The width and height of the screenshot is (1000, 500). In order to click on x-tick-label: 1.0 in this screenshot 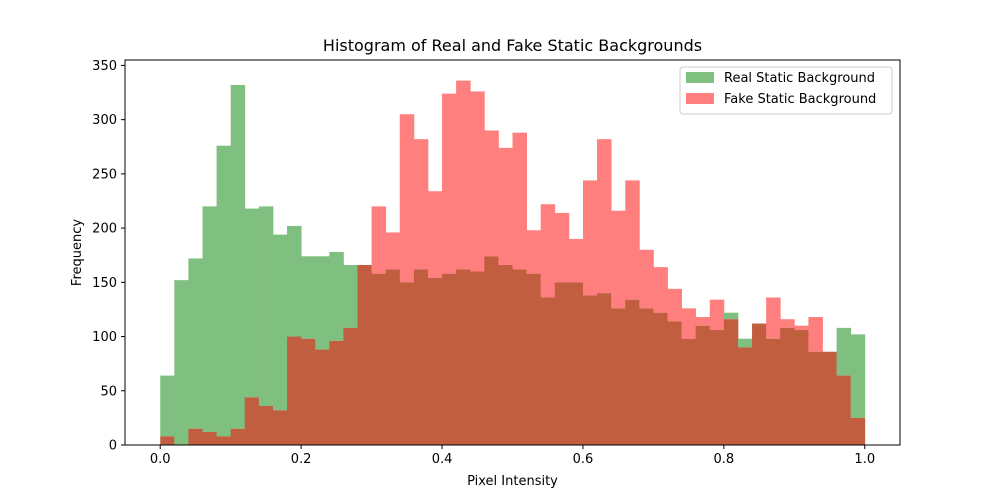, I will do `click(864, 459)`.